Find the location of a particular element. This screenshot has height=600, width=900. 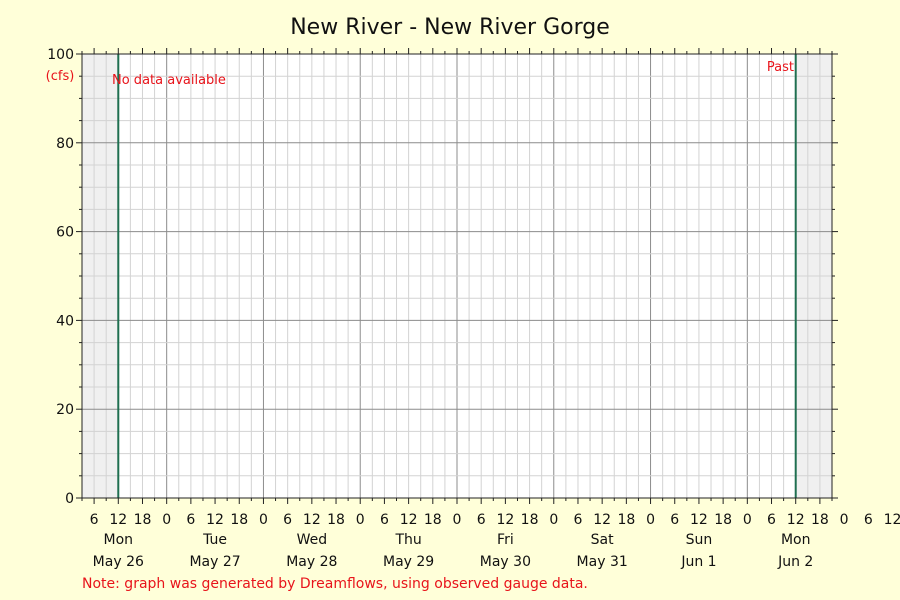

x-weekday-label: Fri is located at coordinates (505, 540).